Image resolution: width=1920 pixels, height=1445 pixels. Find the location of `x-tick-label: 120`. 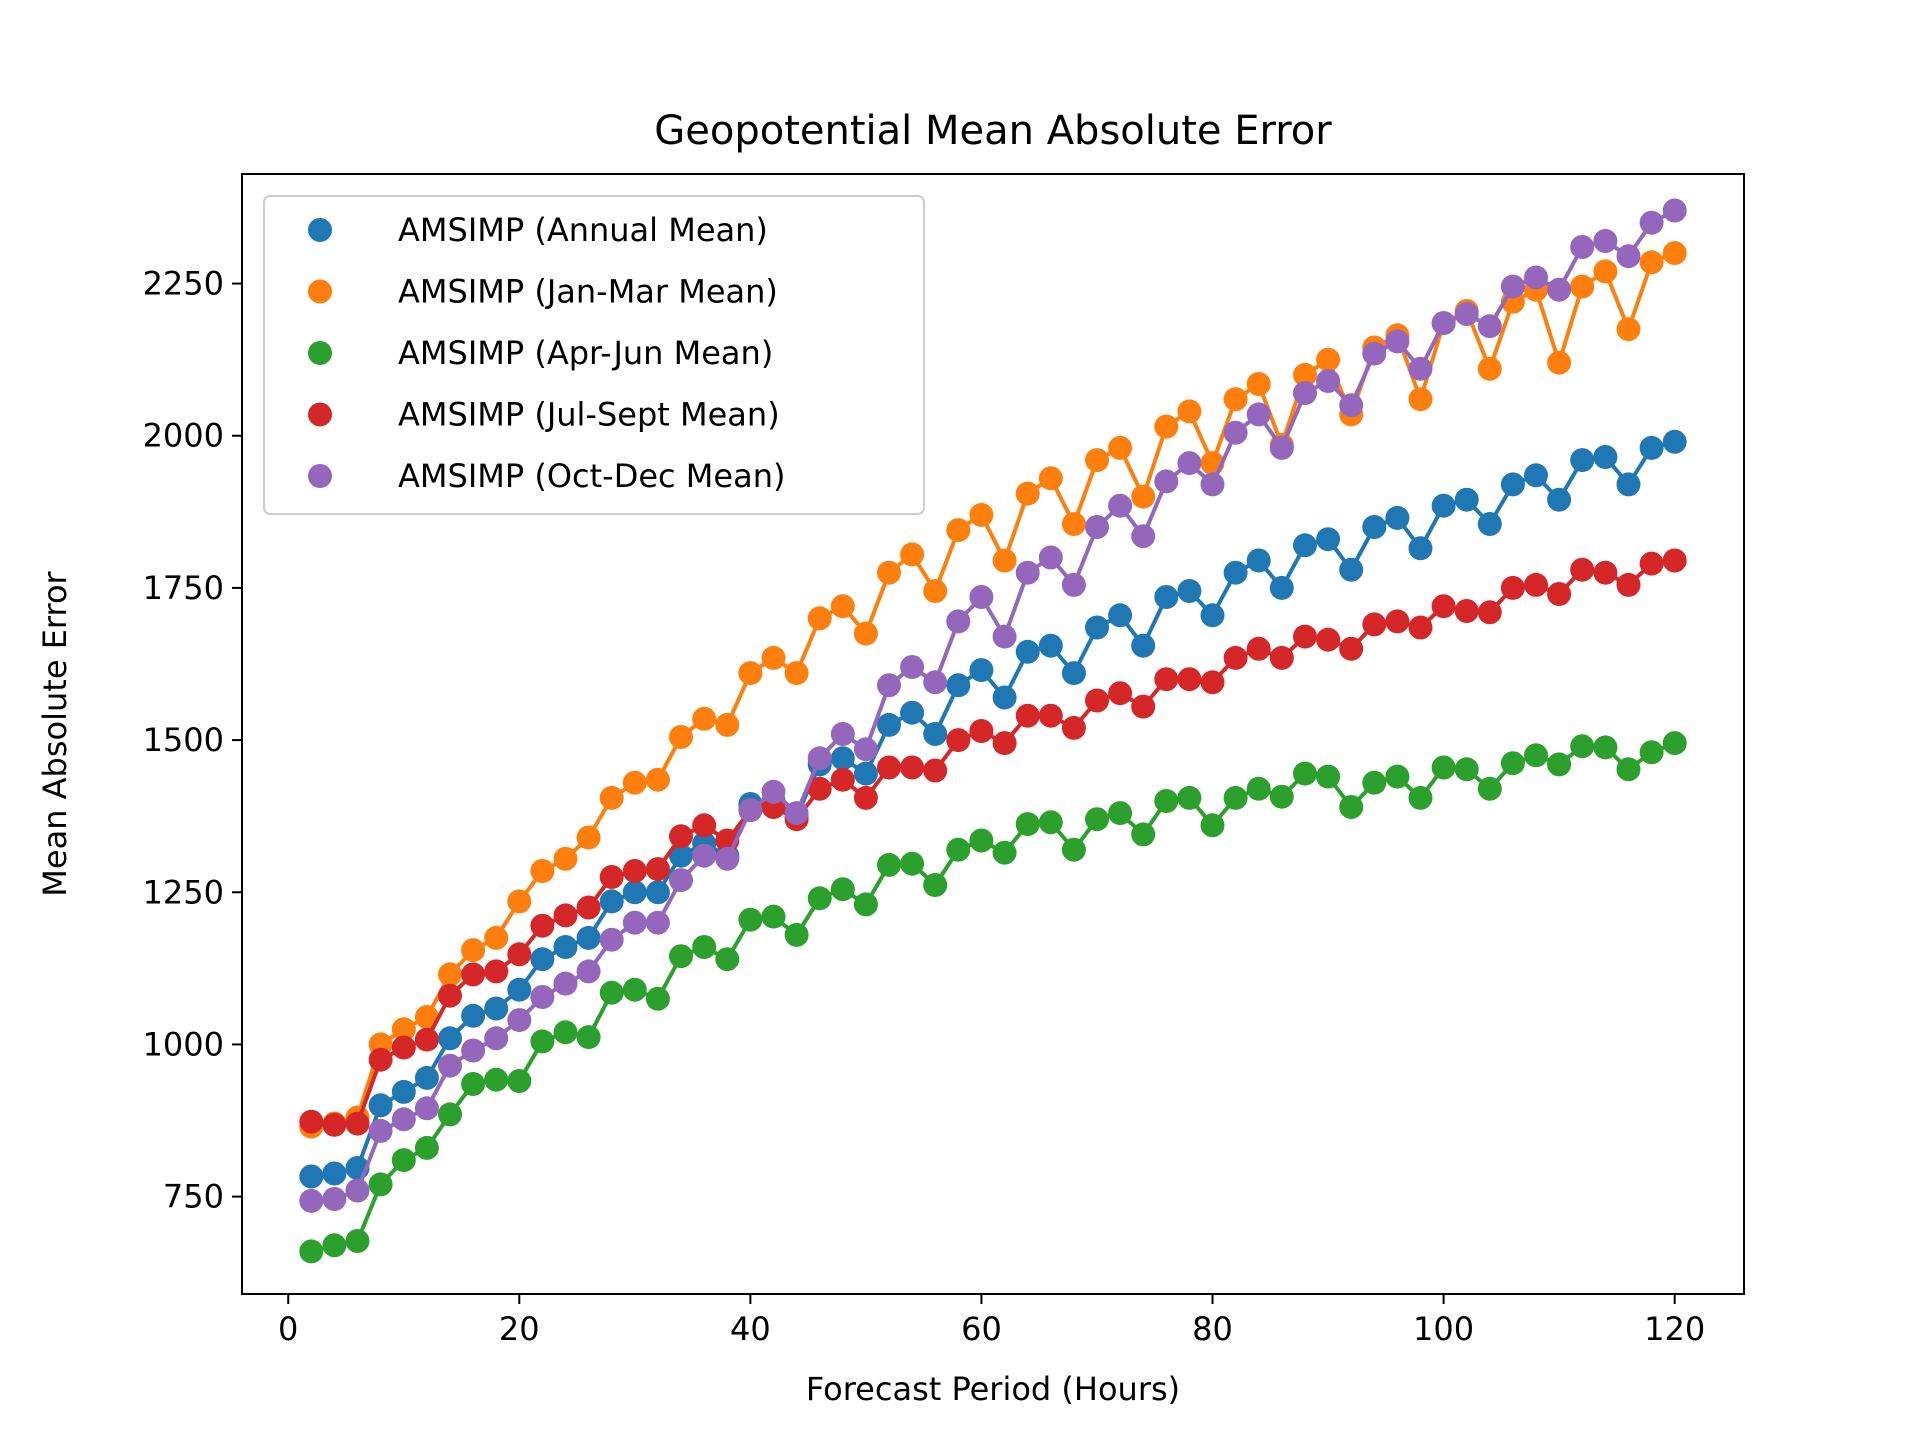

x-tick-label: 120 is located at coordinates (1674, 1329).